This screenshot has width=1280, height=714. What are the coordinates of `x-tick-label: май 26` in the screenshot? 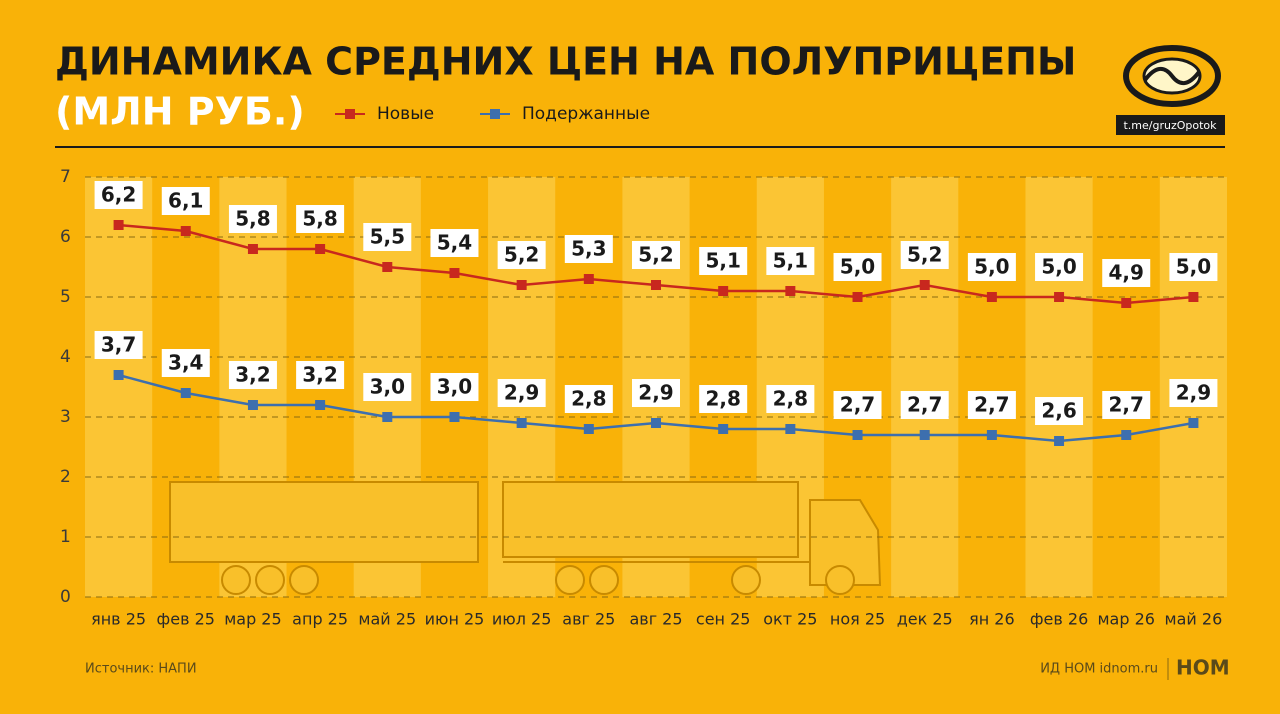 It's located at (1194, 619).